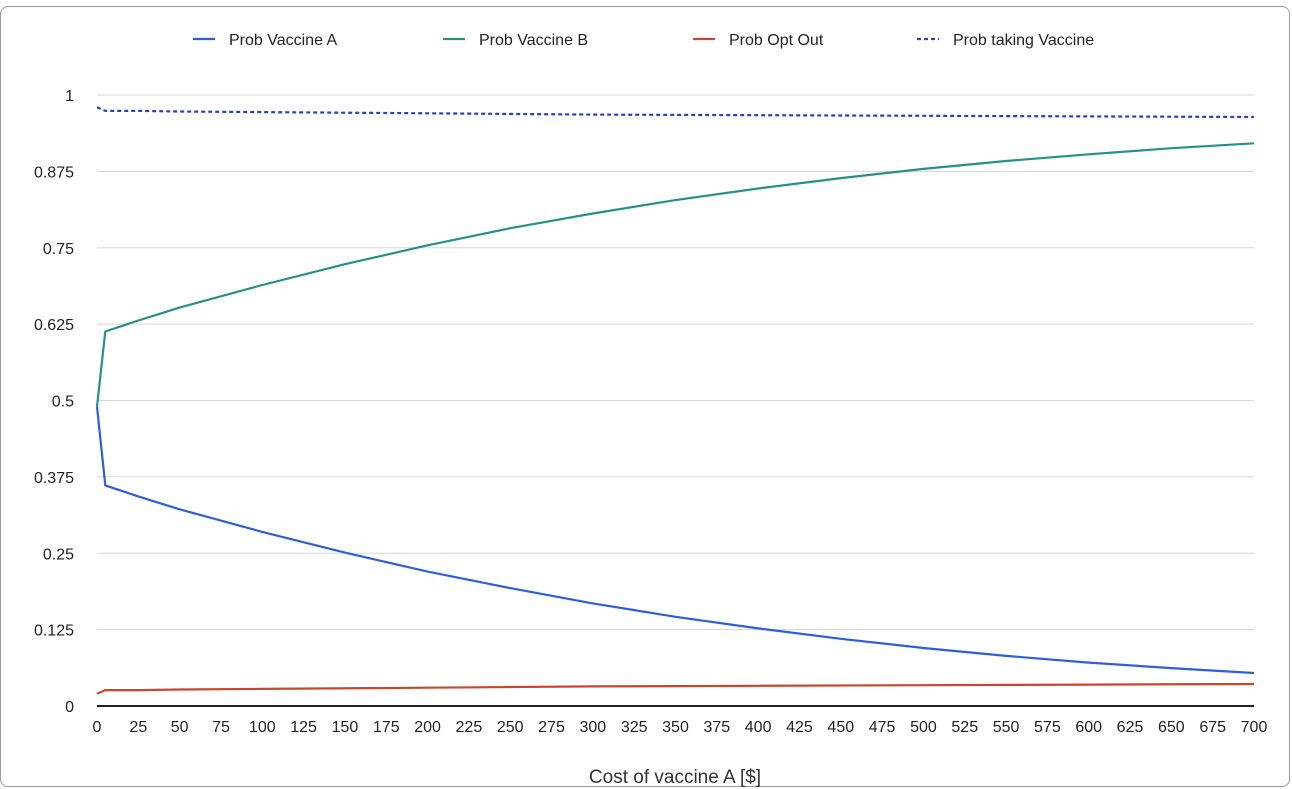  I want to click on x-tick-label: 700, so click(1254, 727).